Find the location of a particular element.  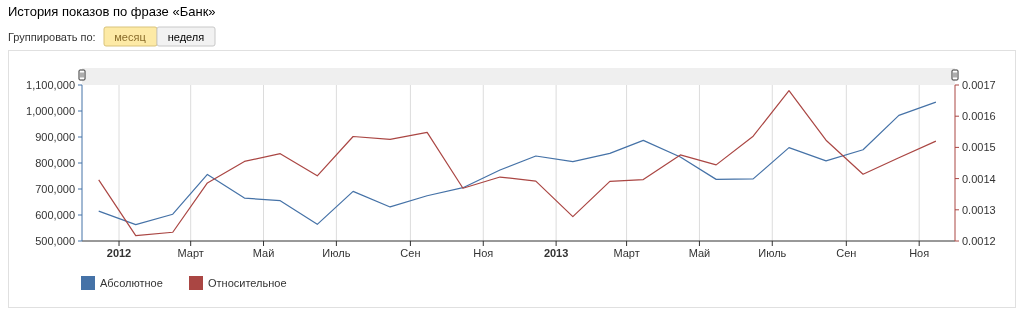

y-tick-label: 600,000 is located at coordinates (55, 215).